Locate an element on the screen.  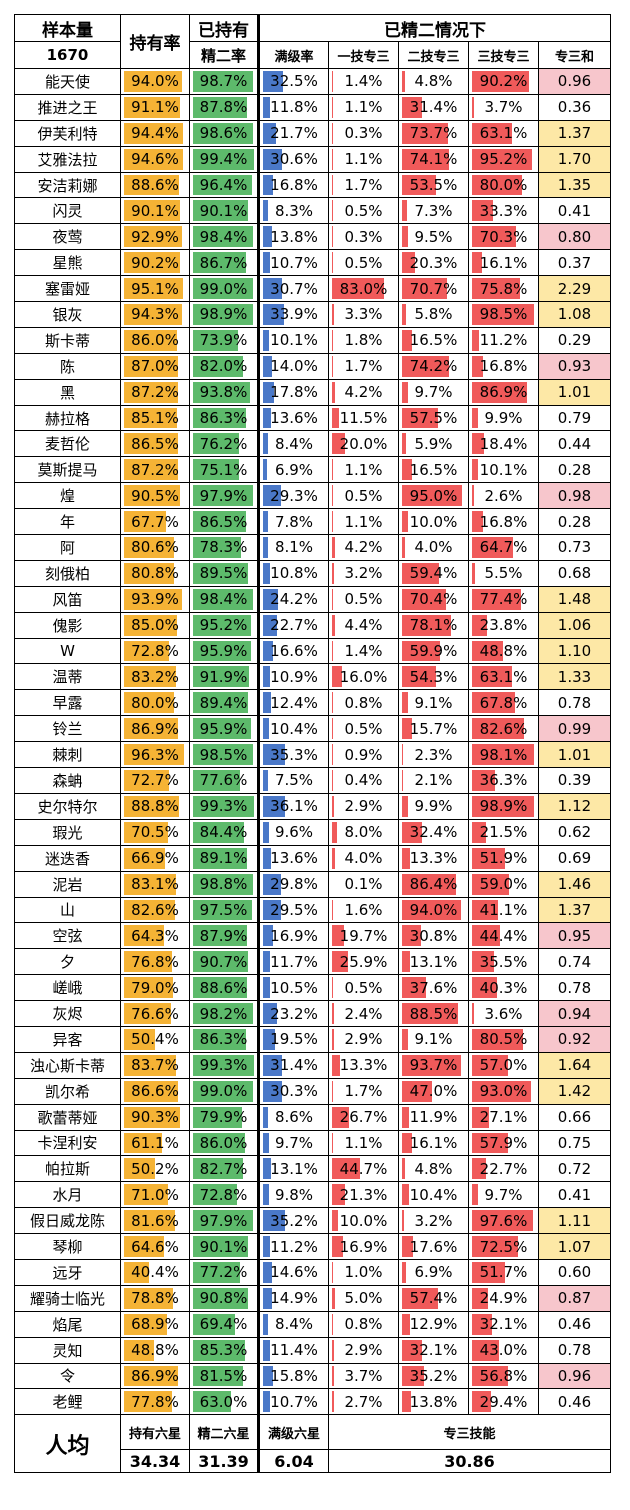
table-row: 棘刺 96.3% 98.5% 35.3% 0.9% 2.3% 98.1% 1.01 is located at coordinates (313, 755).